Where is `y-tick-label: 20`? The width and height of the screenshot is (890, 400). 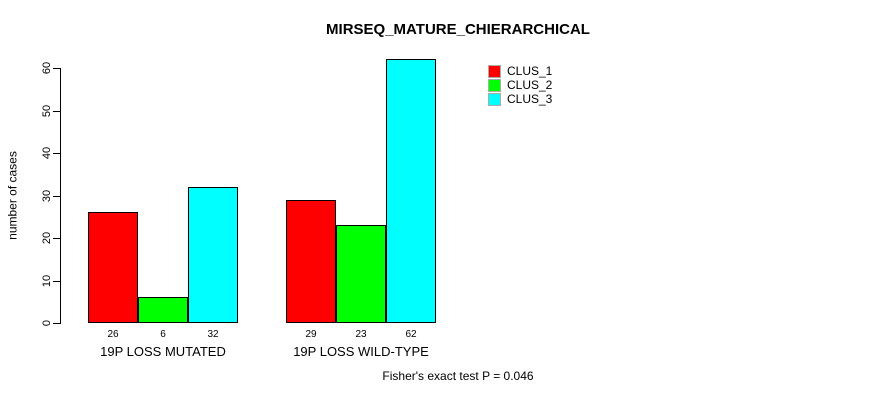
y-tick-label: 20 is located at coordinates (47, 238).